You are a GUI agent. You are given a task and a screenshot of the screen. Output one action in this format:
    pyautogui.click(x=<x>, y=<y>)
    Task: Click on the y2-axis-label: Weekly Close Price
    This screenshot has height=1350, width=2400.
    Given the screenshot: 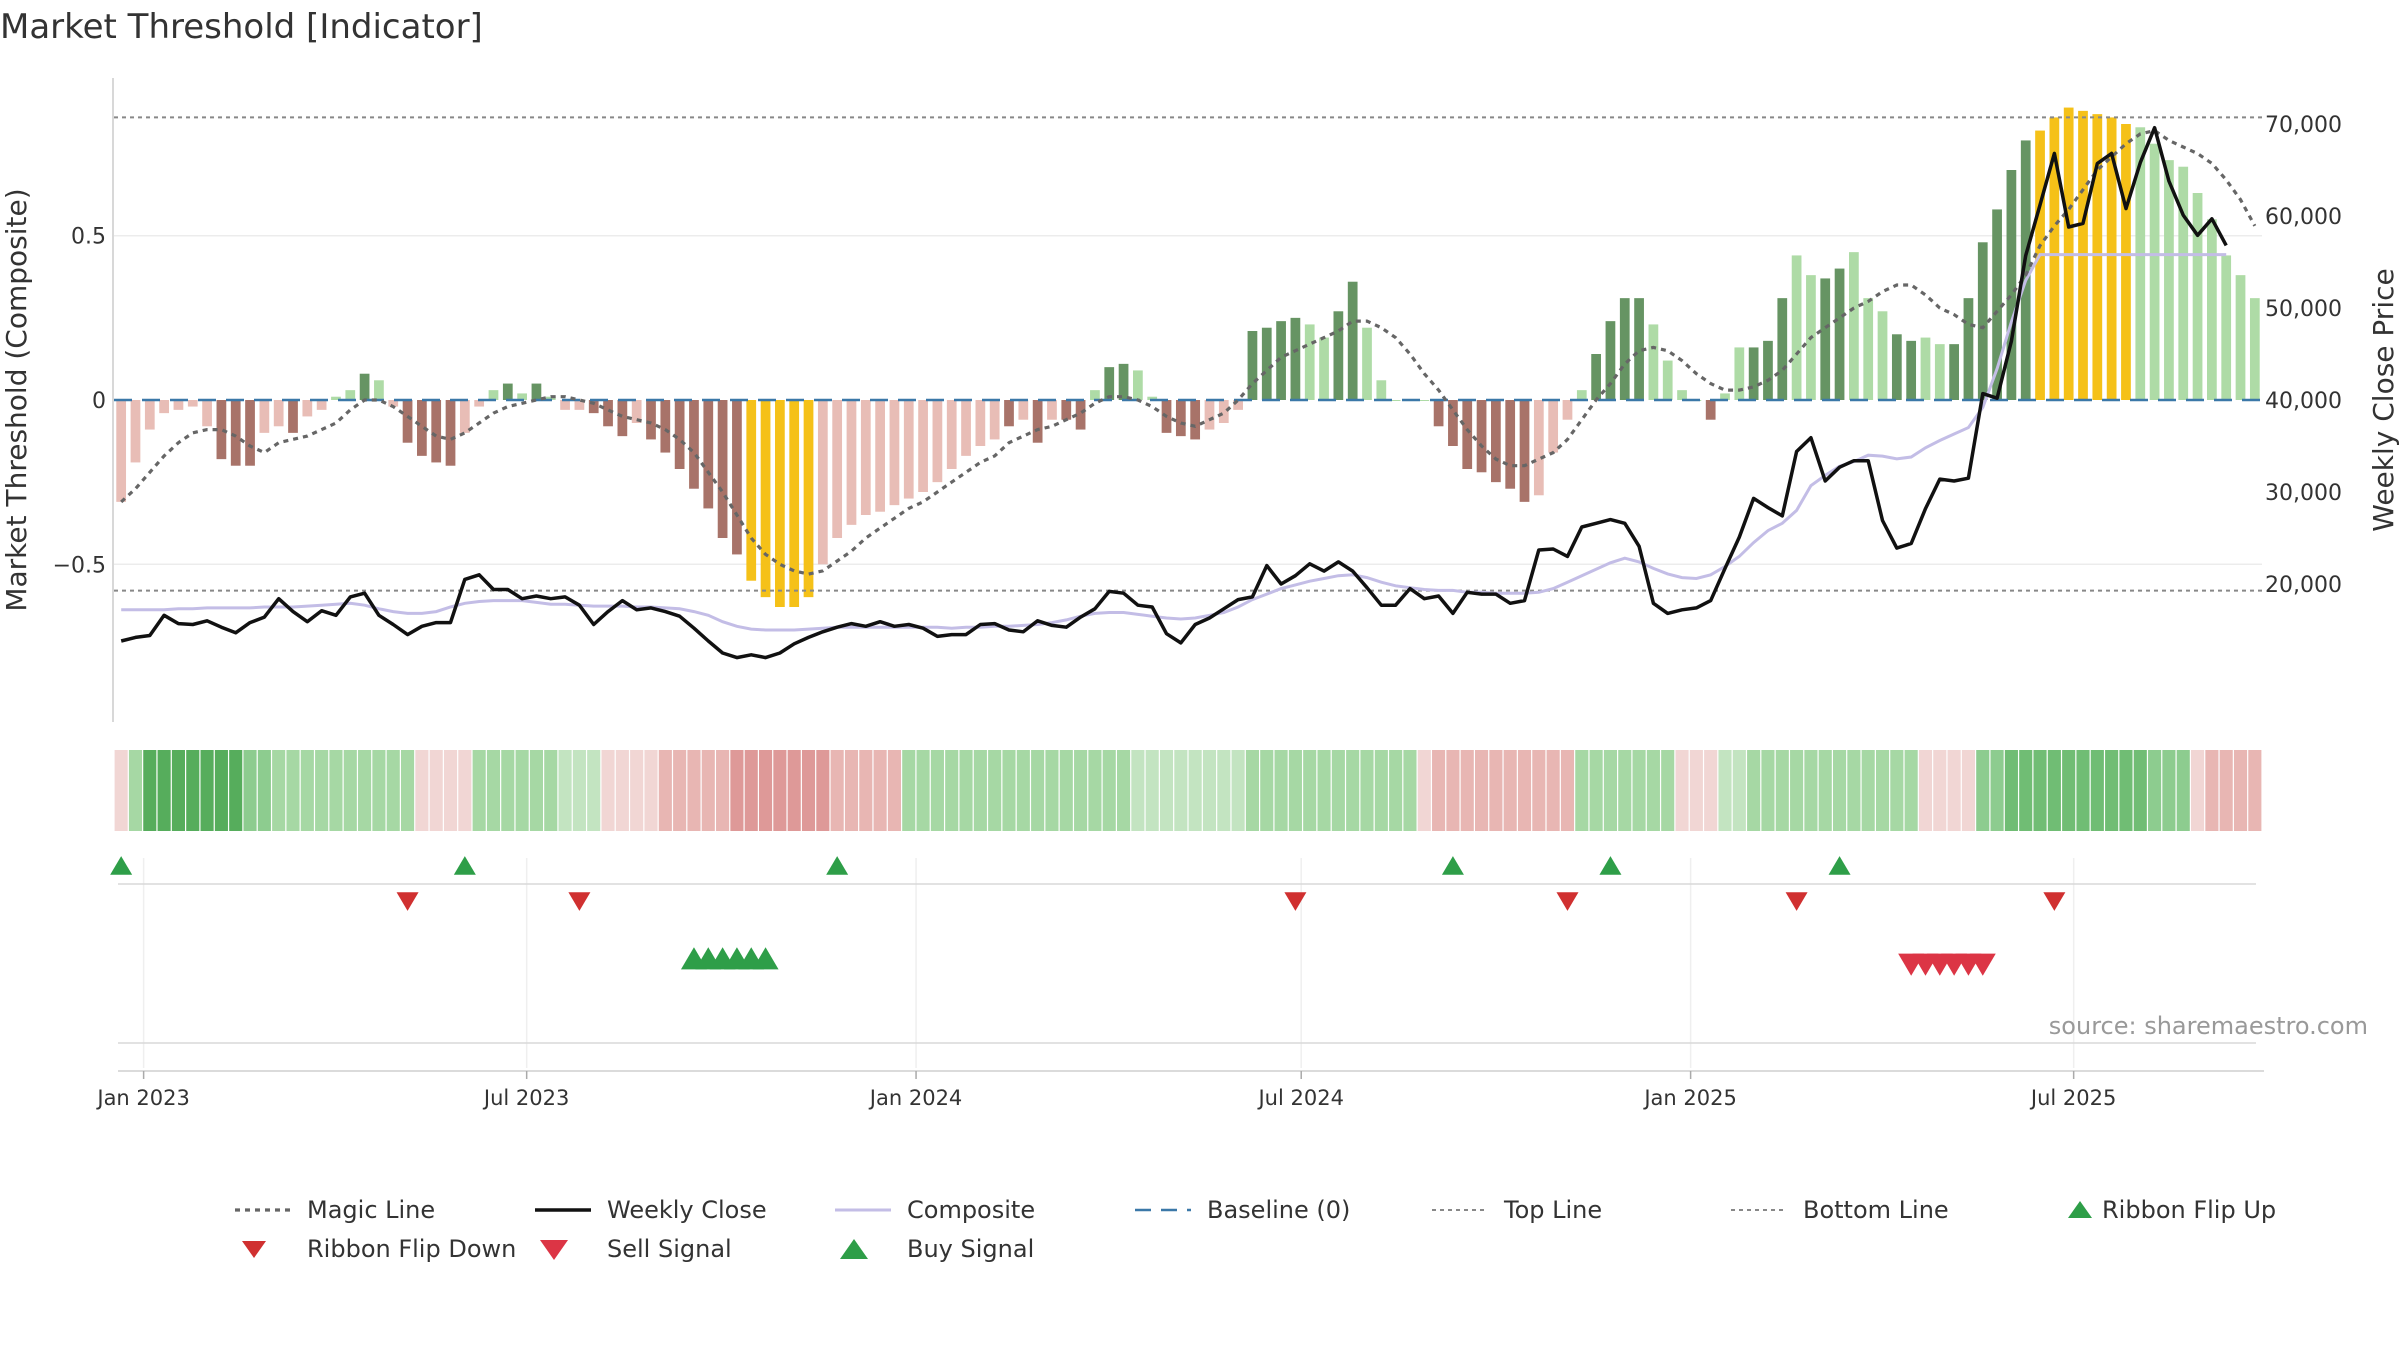 What is the action you would take?
    pyautogui.click(x=2383, y=399)
    